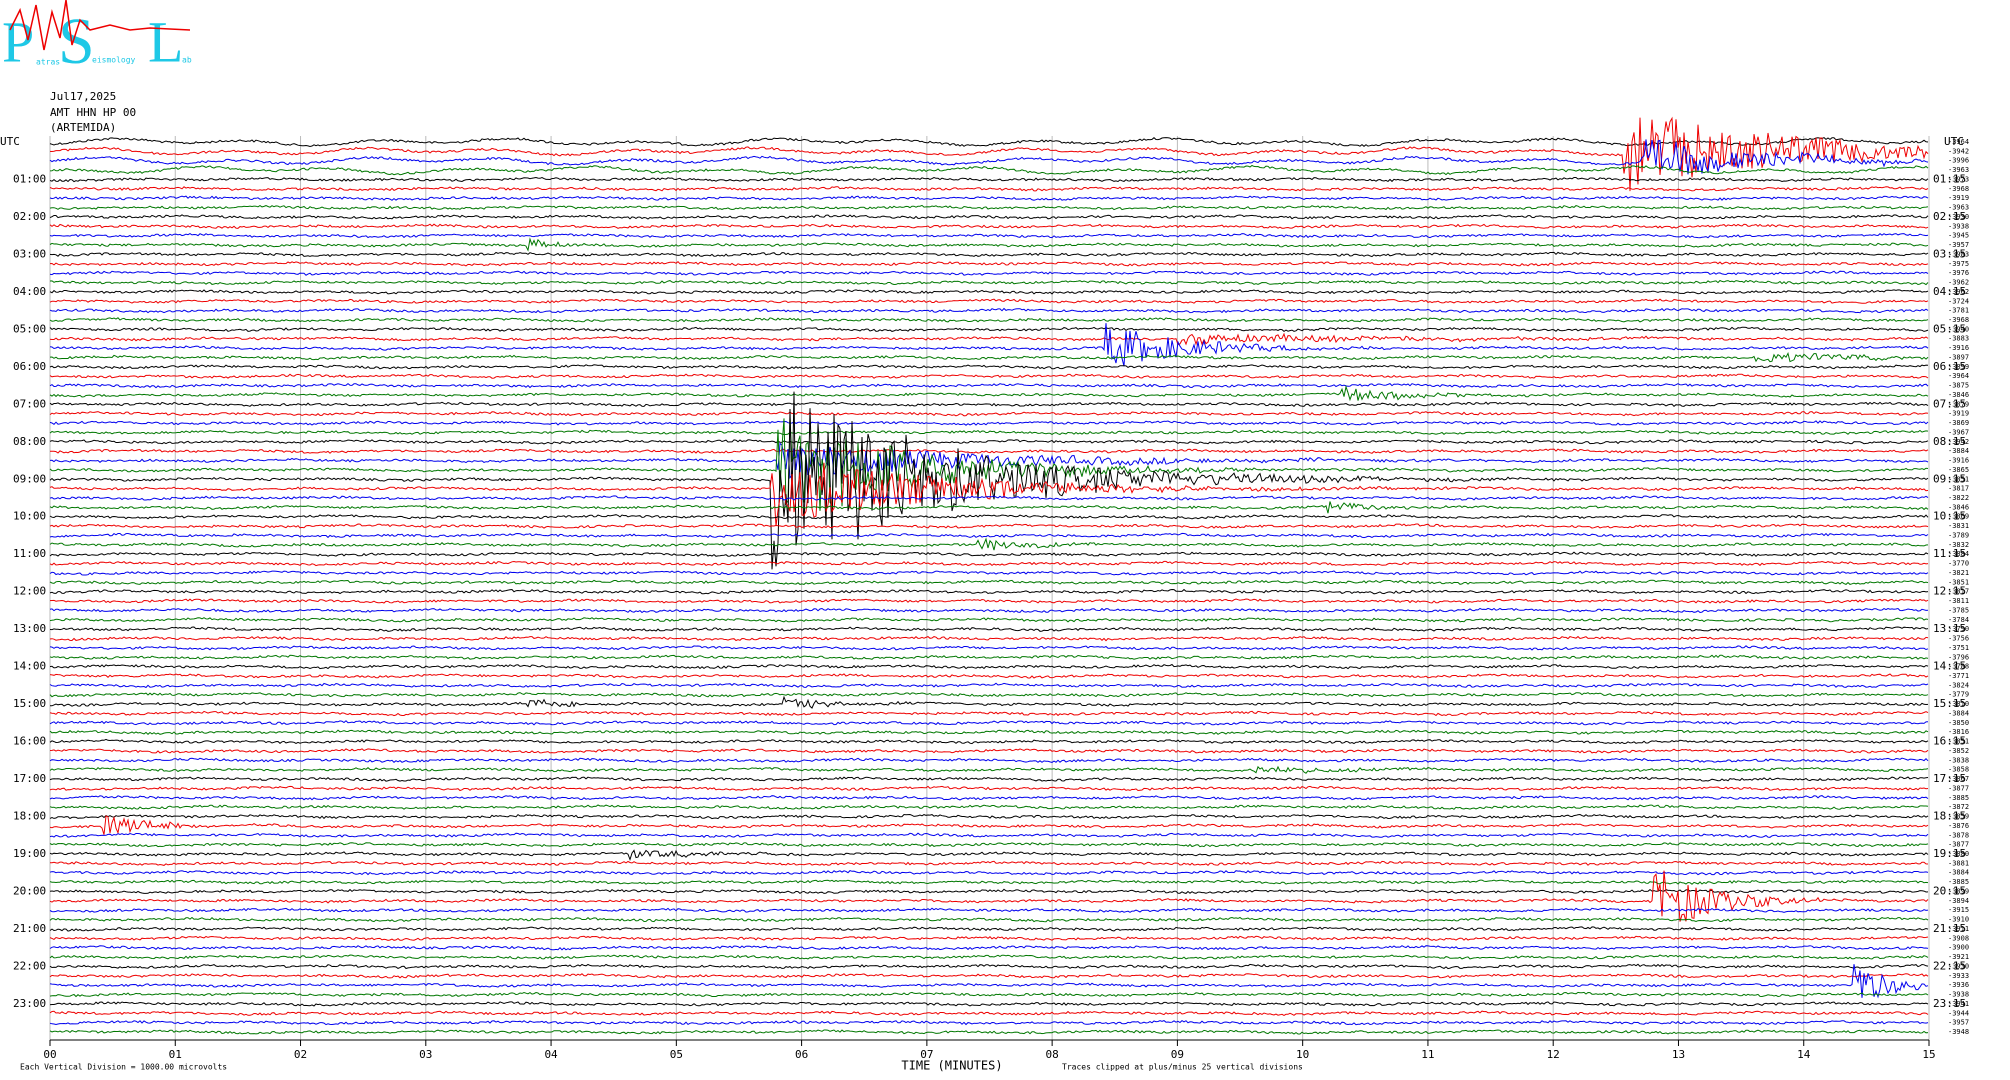  I want to click on hour-label: 01:00, so click(29, 178).